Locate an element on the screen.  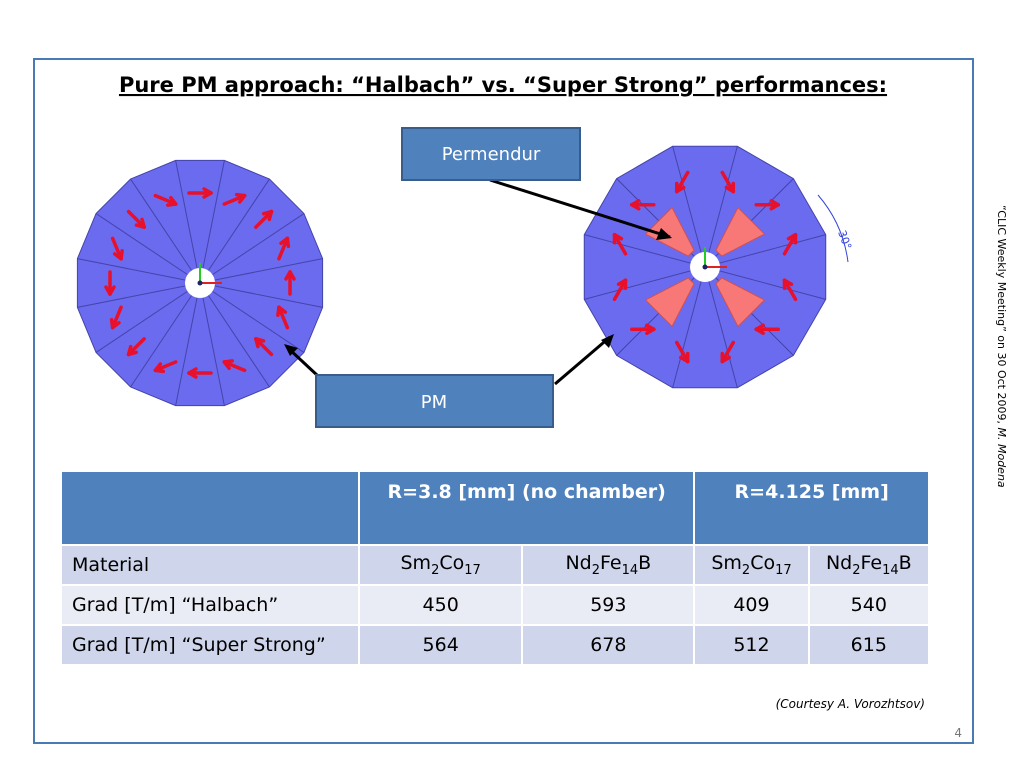
value-cell: 593 is located at coordinates (608, 605).